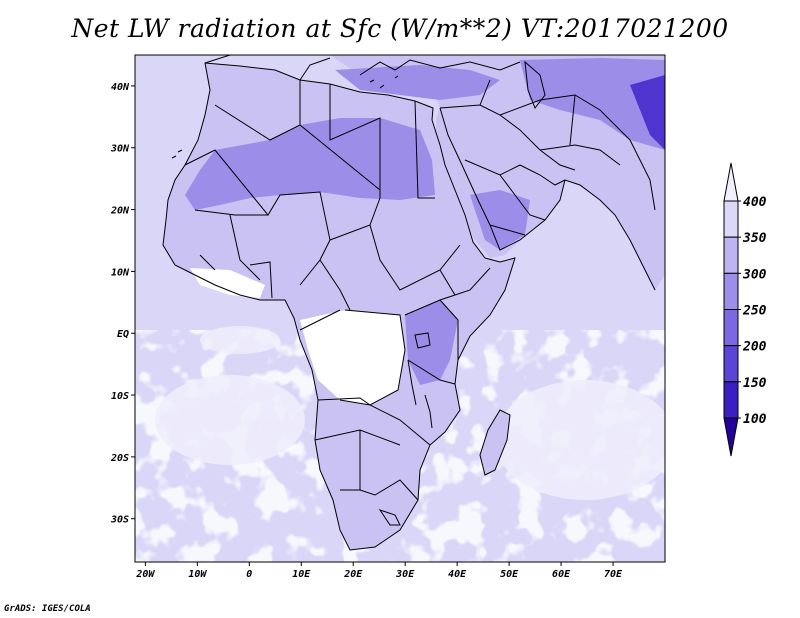 The width and height of the screenshot is (800, 618). I want to click on lon-tick-label: 60E, so click(561, 574).